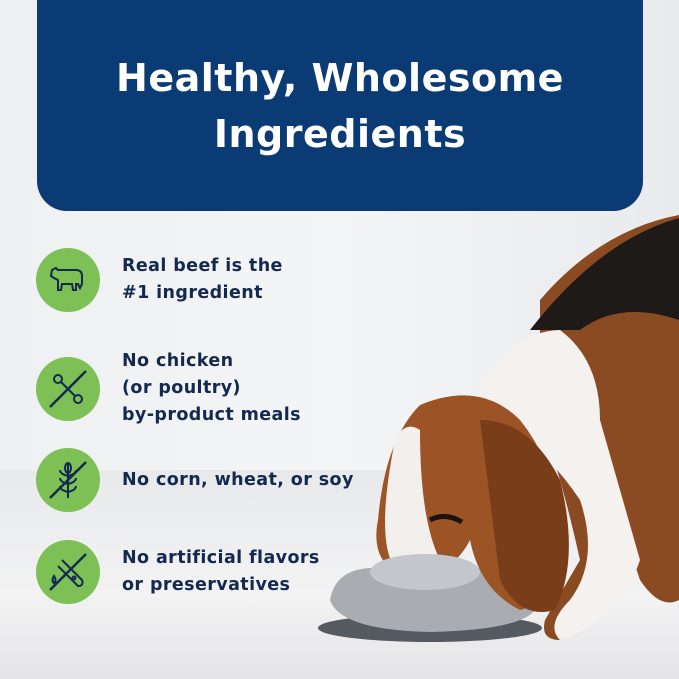 Image resolution: width=679 pixels, height=679 pixels. Describe the element at coordinates (211, 415) in the screenshot. I see `feature-text: by-product meals` at that location.